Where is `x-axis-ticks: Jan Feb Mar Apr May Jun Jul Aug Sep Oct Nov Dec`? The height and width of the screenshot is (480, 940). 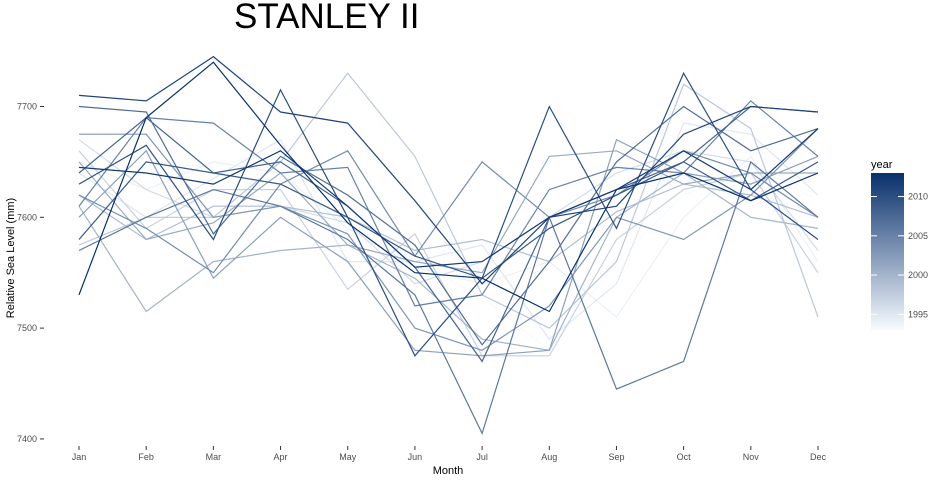 x-axis-ticks: Jan Feb Mar Apr May Jun Jul Aug Sep Oct Nov Dec is located at coordinates (449, 454).